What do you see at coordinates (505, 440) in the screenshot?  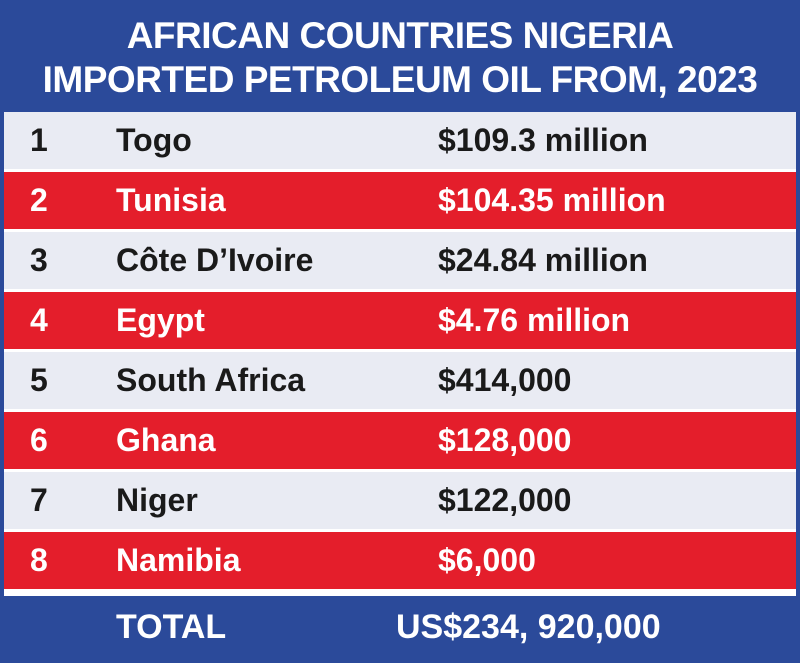 I see `value-cell: $128,000` at bounding box center [505, 440].